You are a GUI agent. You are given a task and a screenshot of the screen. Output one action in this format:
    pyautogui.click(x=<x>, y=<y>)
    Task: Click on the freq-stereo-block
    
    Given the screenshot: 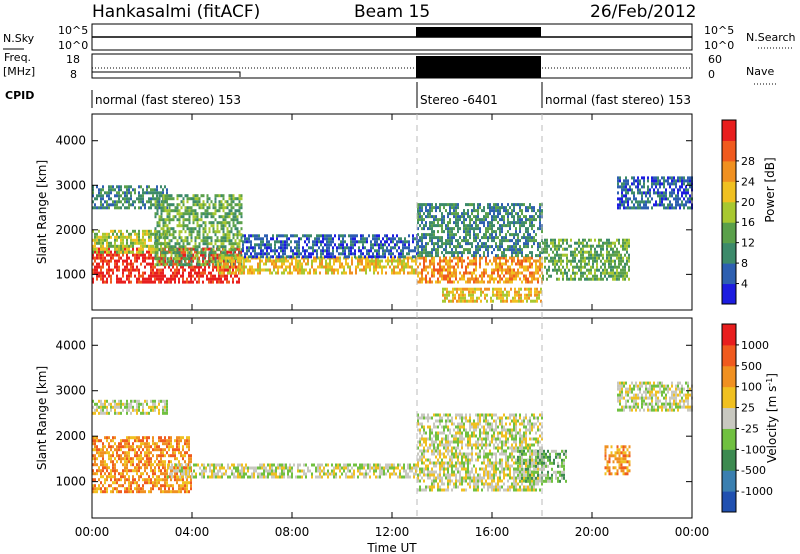 What is the action you would take?
    pyautogui.click(x=478, y=67)
    